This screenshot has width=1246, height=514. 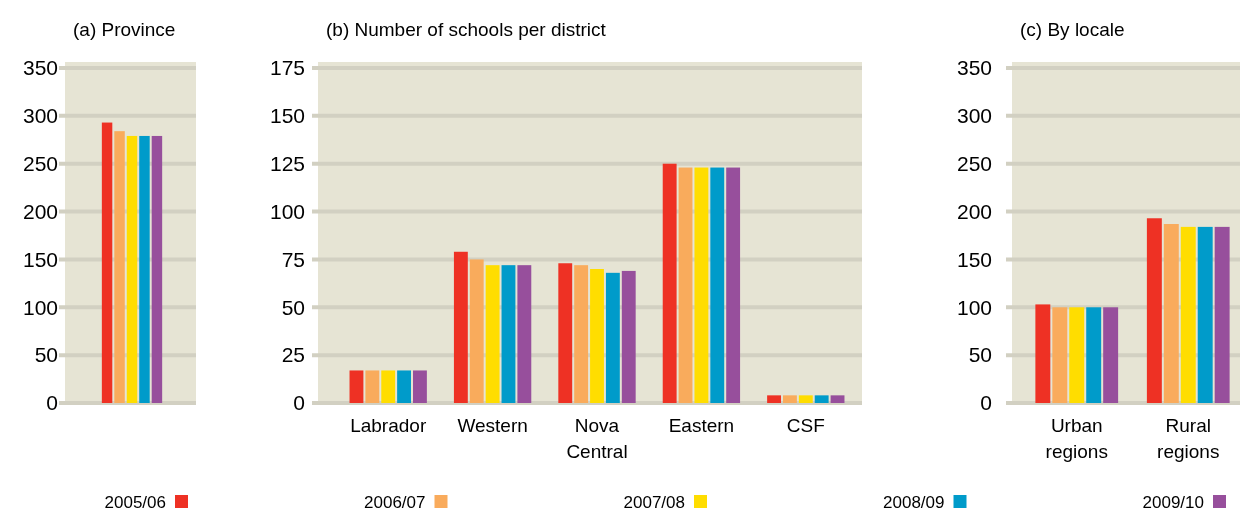 What do you see at coordinates (135, 502) in the screenshot?
I see `legend-label: 2005/06` at bounding box center [135, 502].